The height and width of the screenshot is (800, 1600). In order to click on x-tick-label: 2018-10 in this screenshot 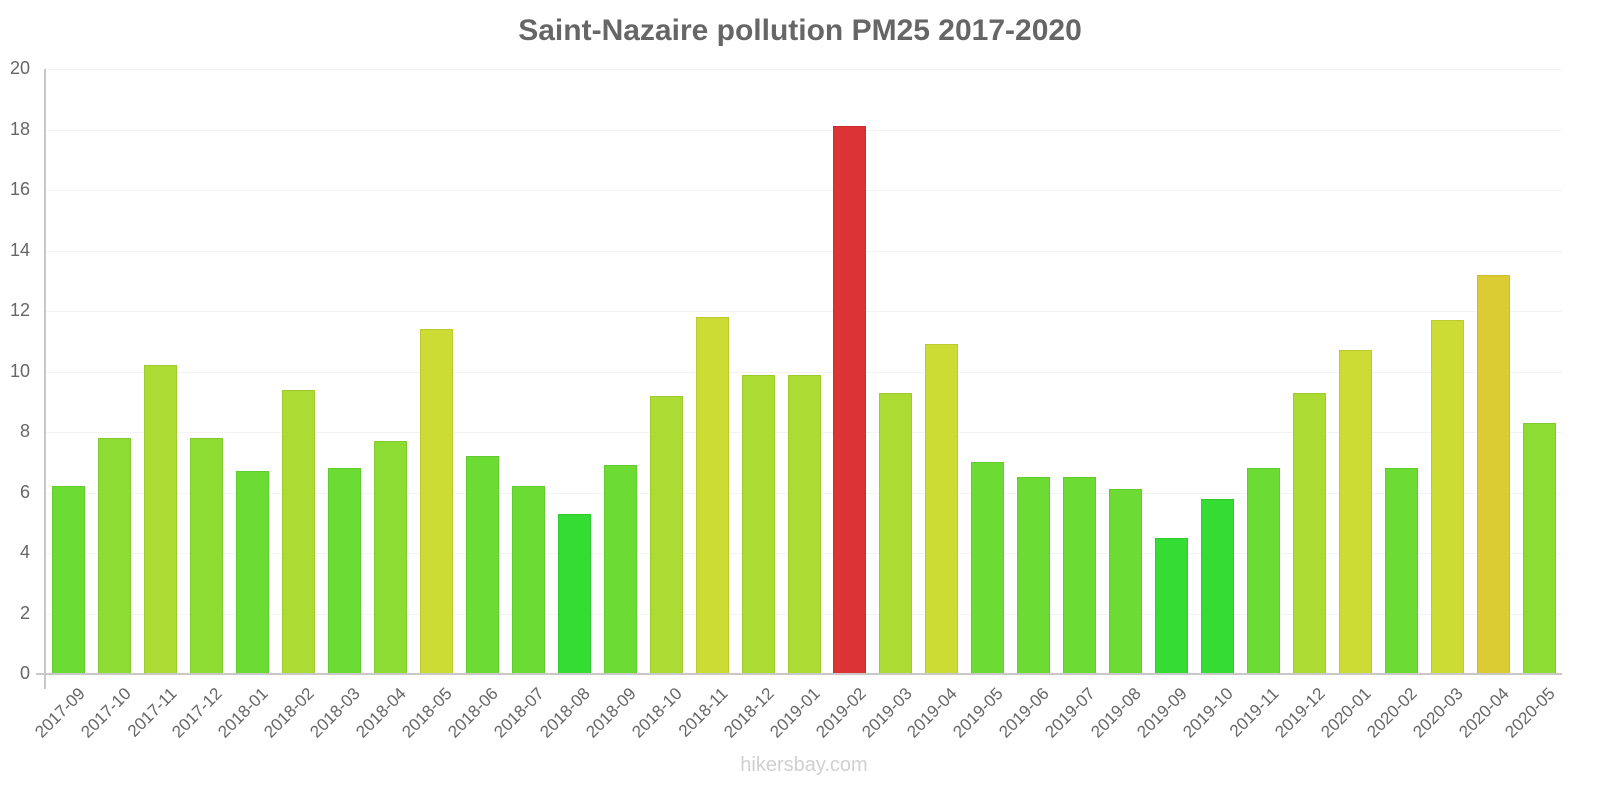, I will do `click(657, 713)`.